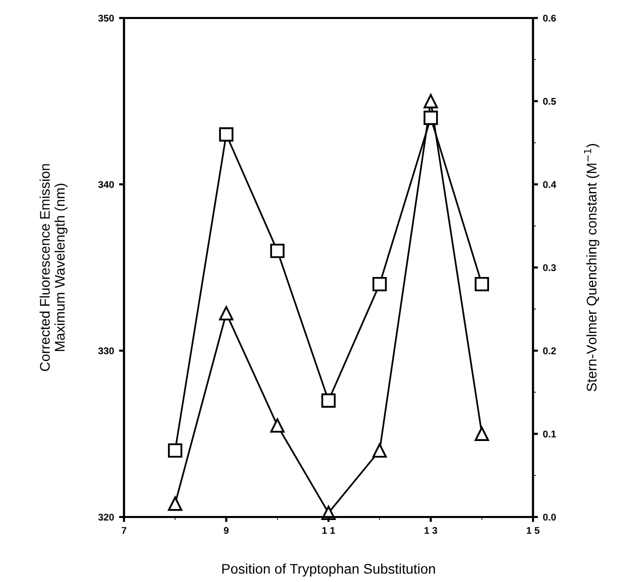  What do you see at coordinates (106, 184) in the screenshot?
I see `y-tick-label: 340` at bounding box center [106, 184].